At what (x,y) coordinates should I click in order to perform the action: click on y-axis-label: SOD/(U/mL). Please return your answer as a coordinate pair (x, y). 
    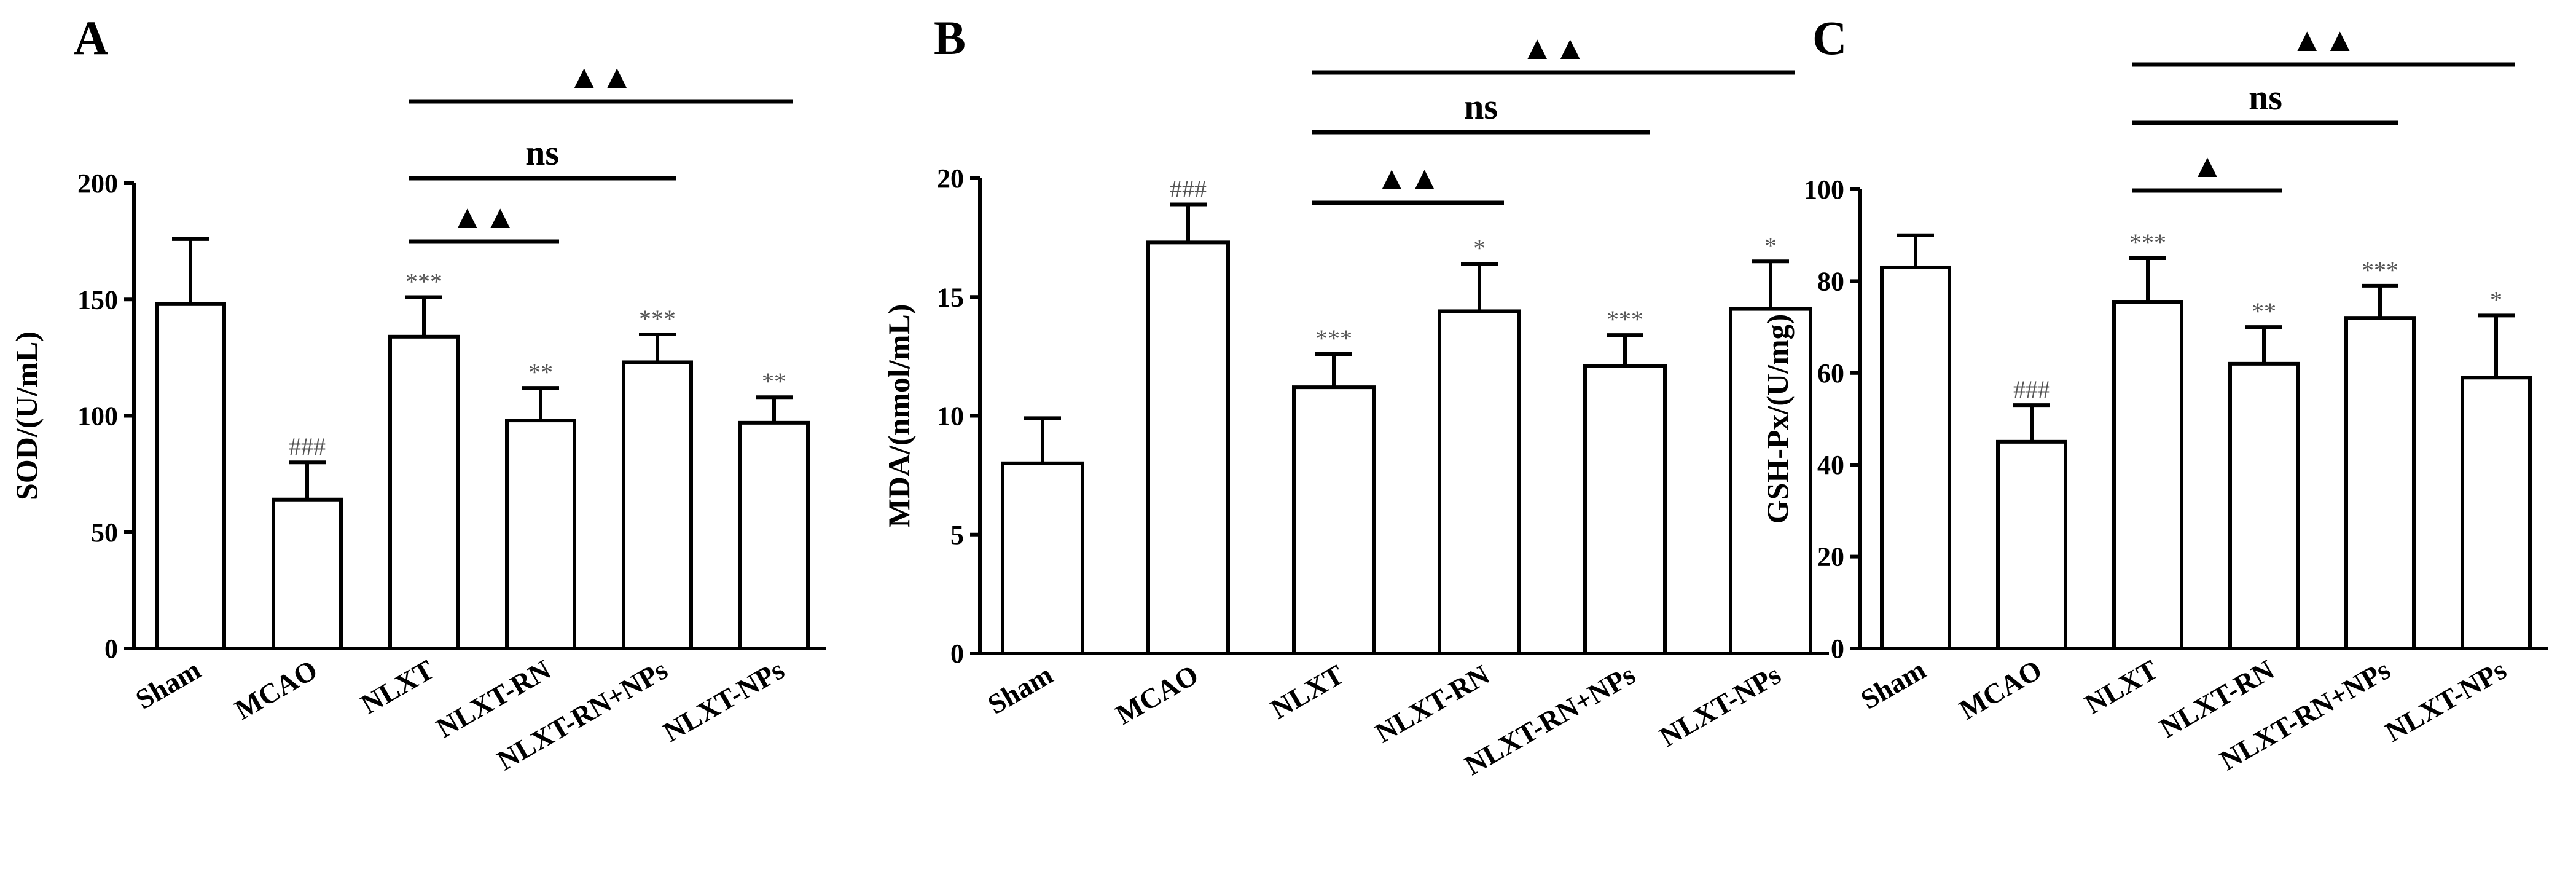
    Looking at the image, I should click on (26, 415).